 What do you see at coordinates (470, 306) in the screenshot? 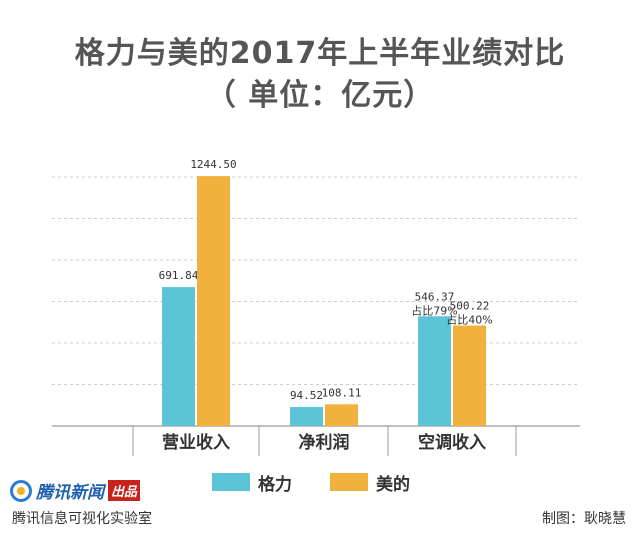
I see `data-label: 500.22` at bounding box center [470, 306].